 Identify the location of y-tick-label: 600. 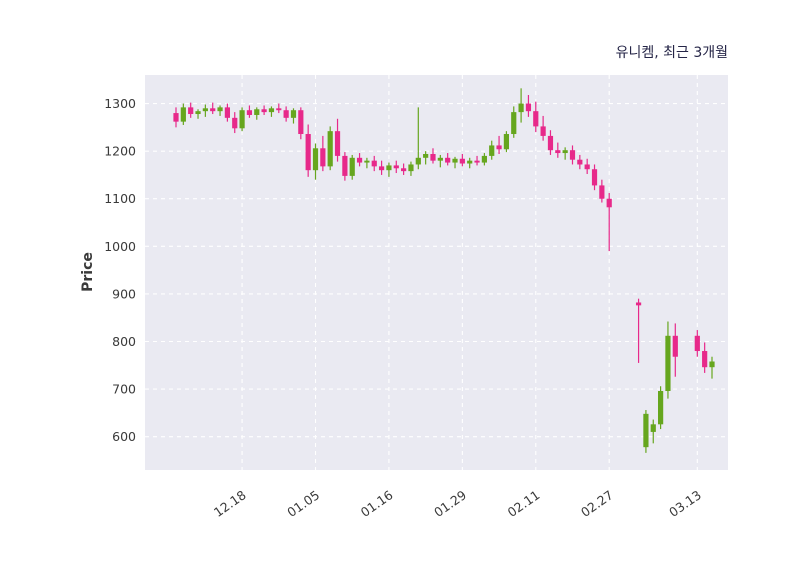
(124, 436).